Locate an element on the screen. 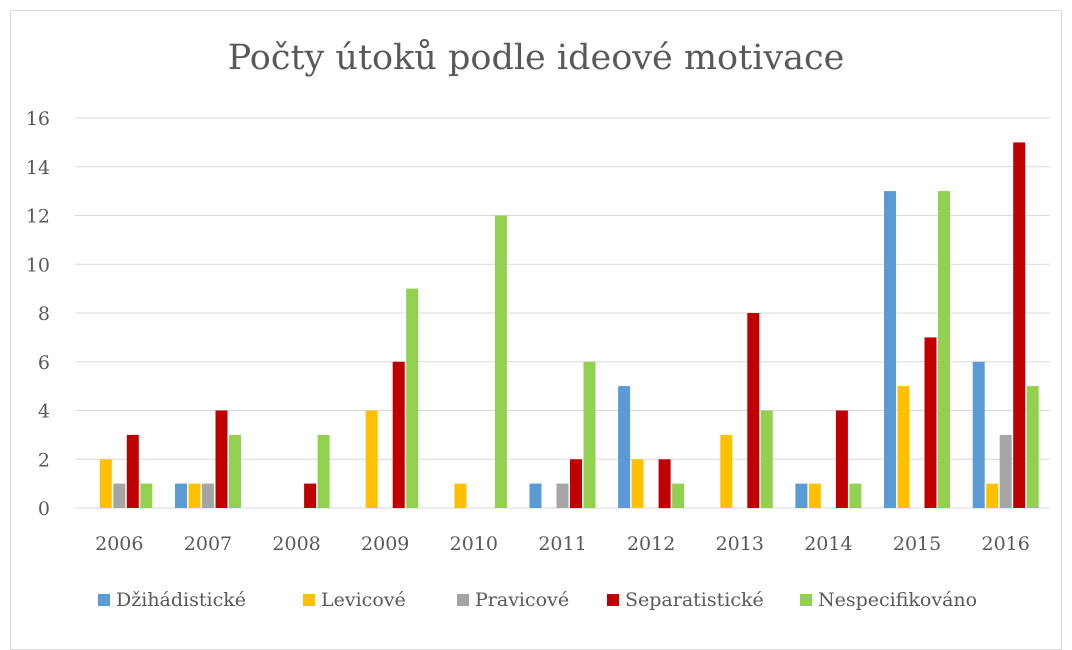 This screenshot has width=1072, height=650. bar-džihádistické-2014 is located at coordinates (801, 495).